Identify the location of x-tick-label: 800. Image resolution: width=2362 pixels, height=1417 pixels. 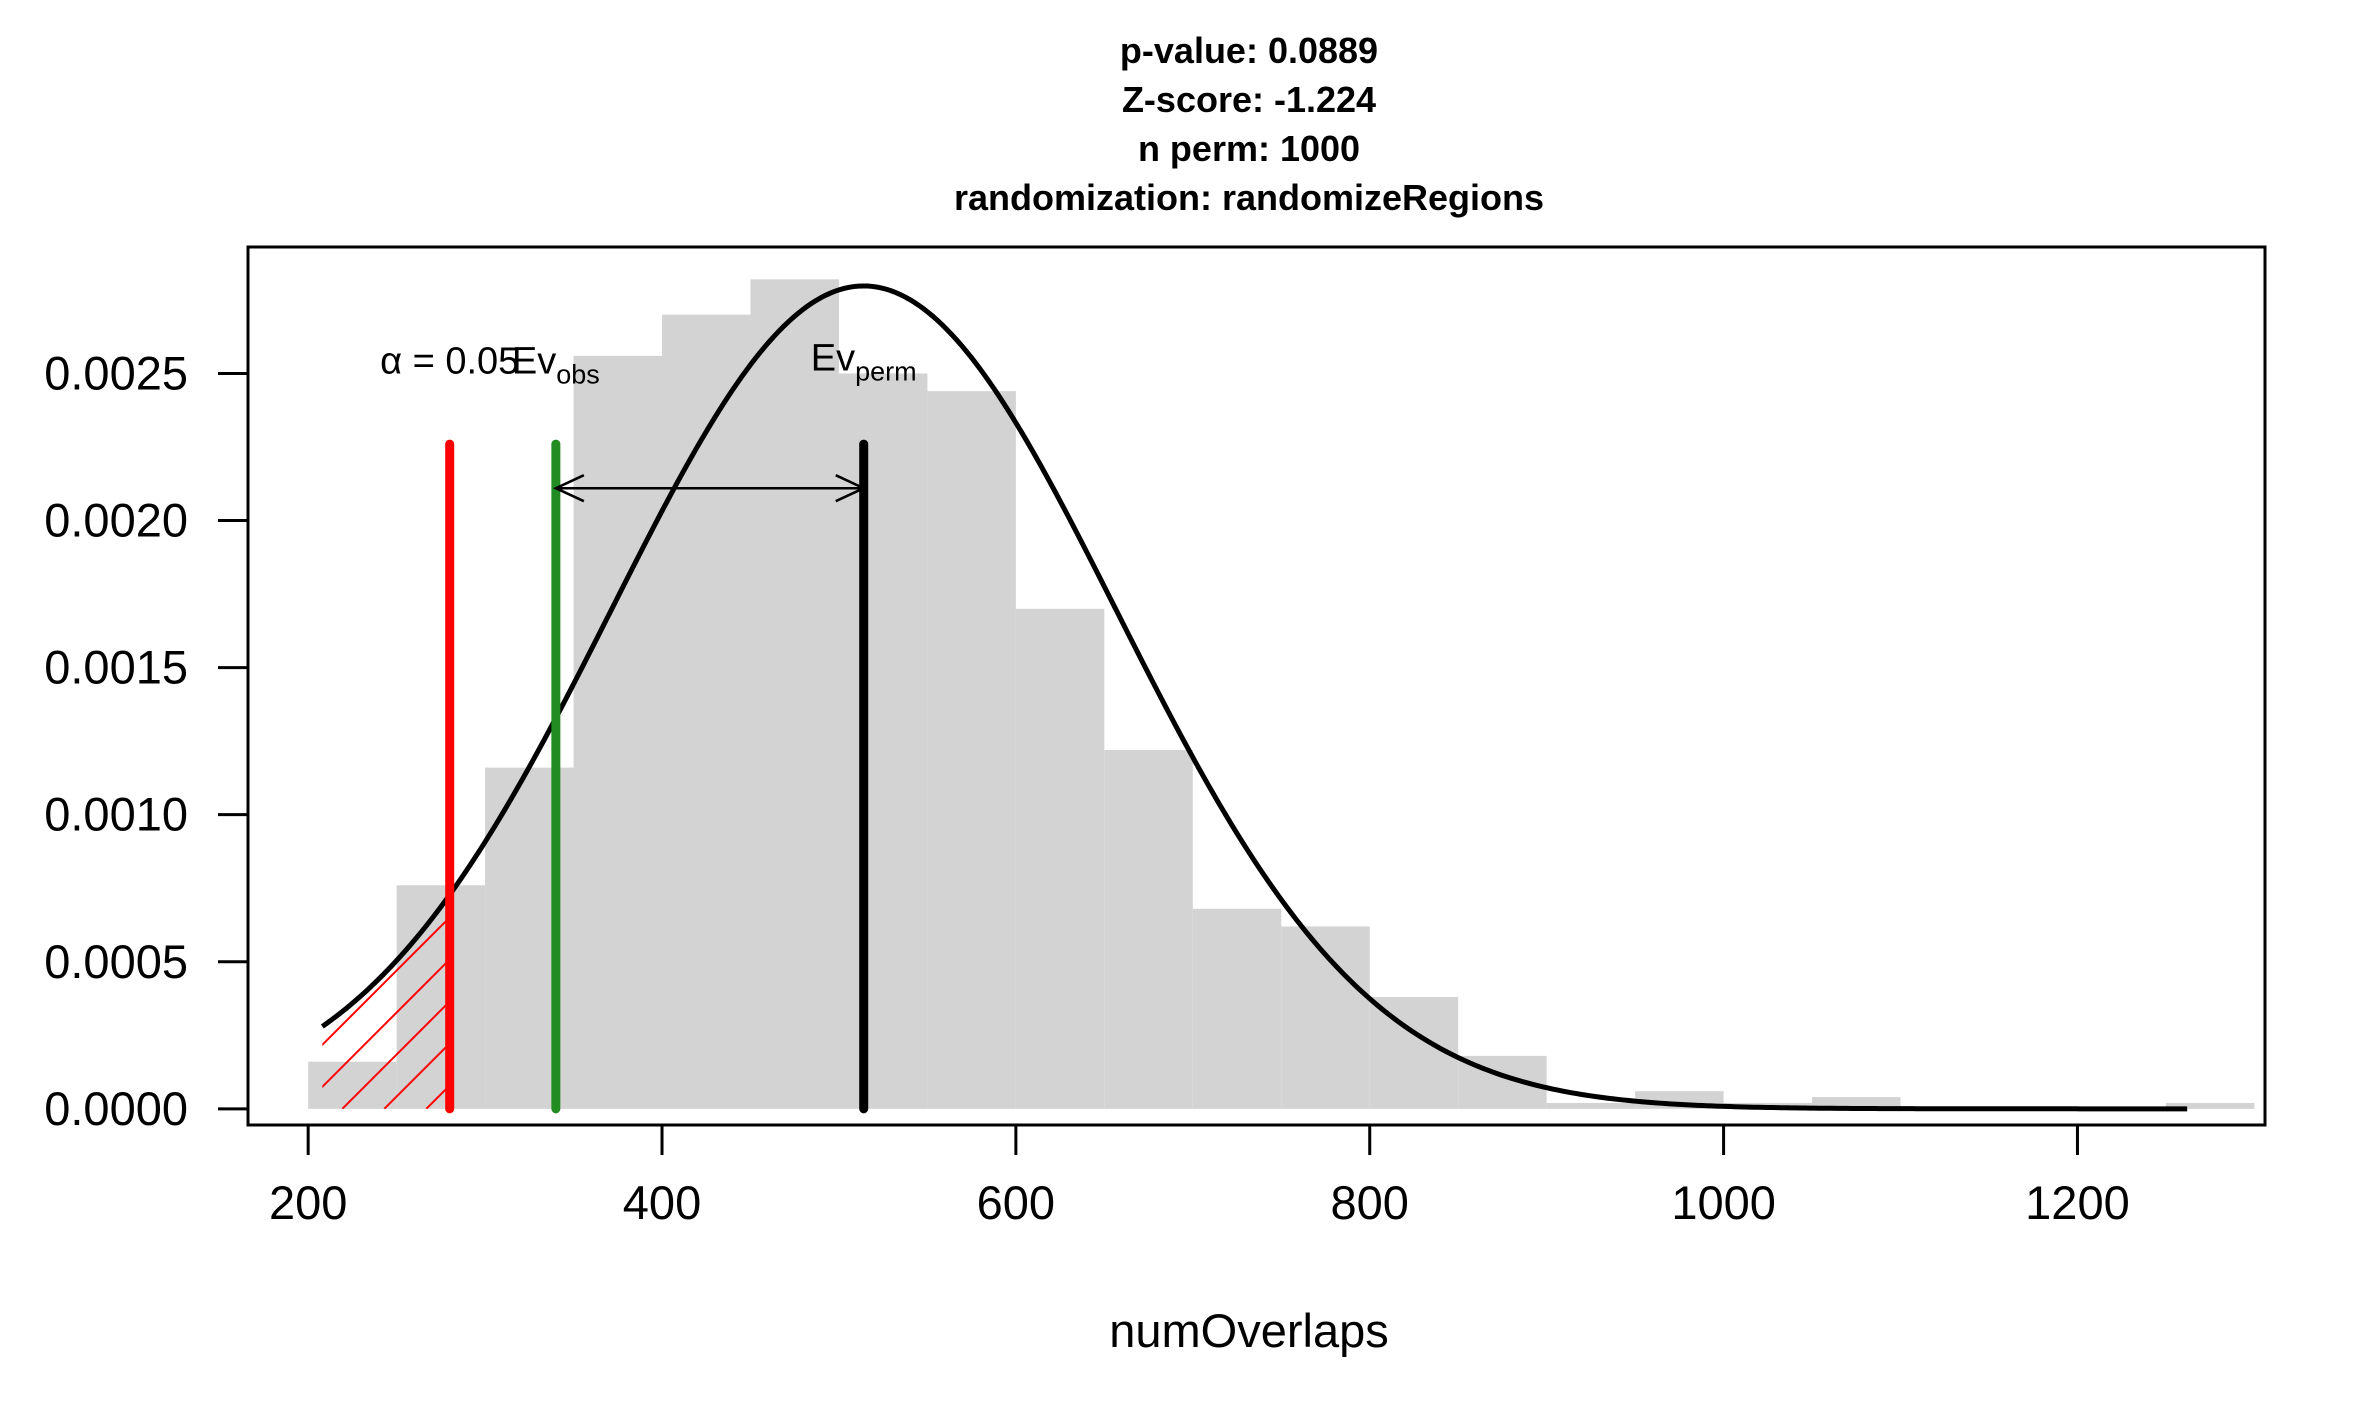
(1370, 1202).